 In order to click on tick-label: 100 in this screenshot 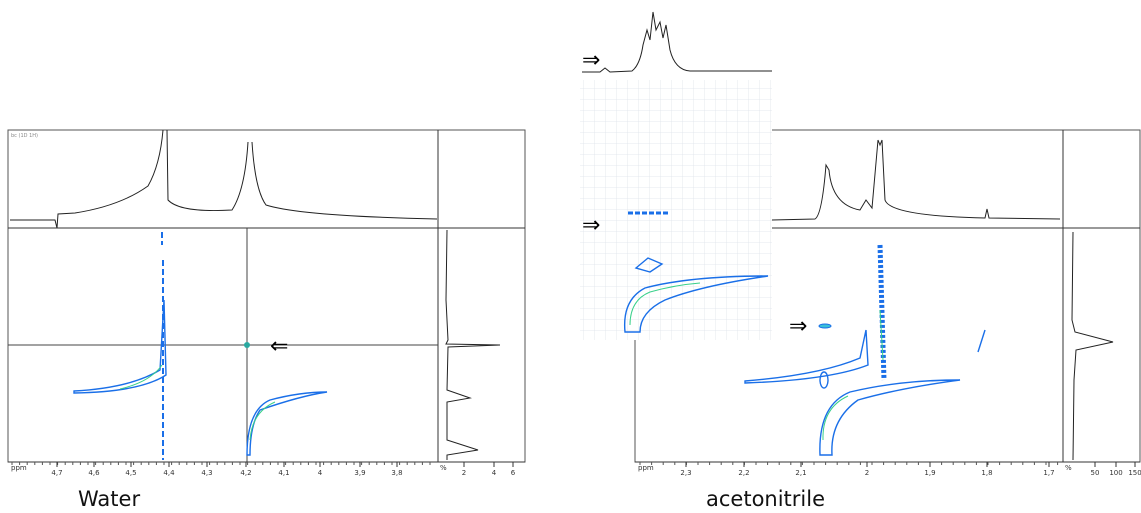, I will do `click(1115, 473)`.